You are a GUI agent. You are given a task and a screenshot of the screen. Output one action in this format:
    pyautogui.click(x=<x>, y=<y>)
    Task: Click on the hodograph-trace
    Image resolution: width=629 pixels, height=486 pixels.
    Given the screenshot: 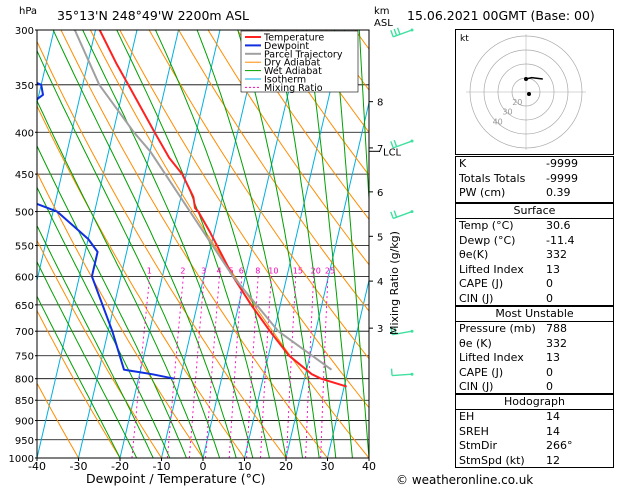 What is the action you would take?
    pyautogui.click(x=534, y=78)
    